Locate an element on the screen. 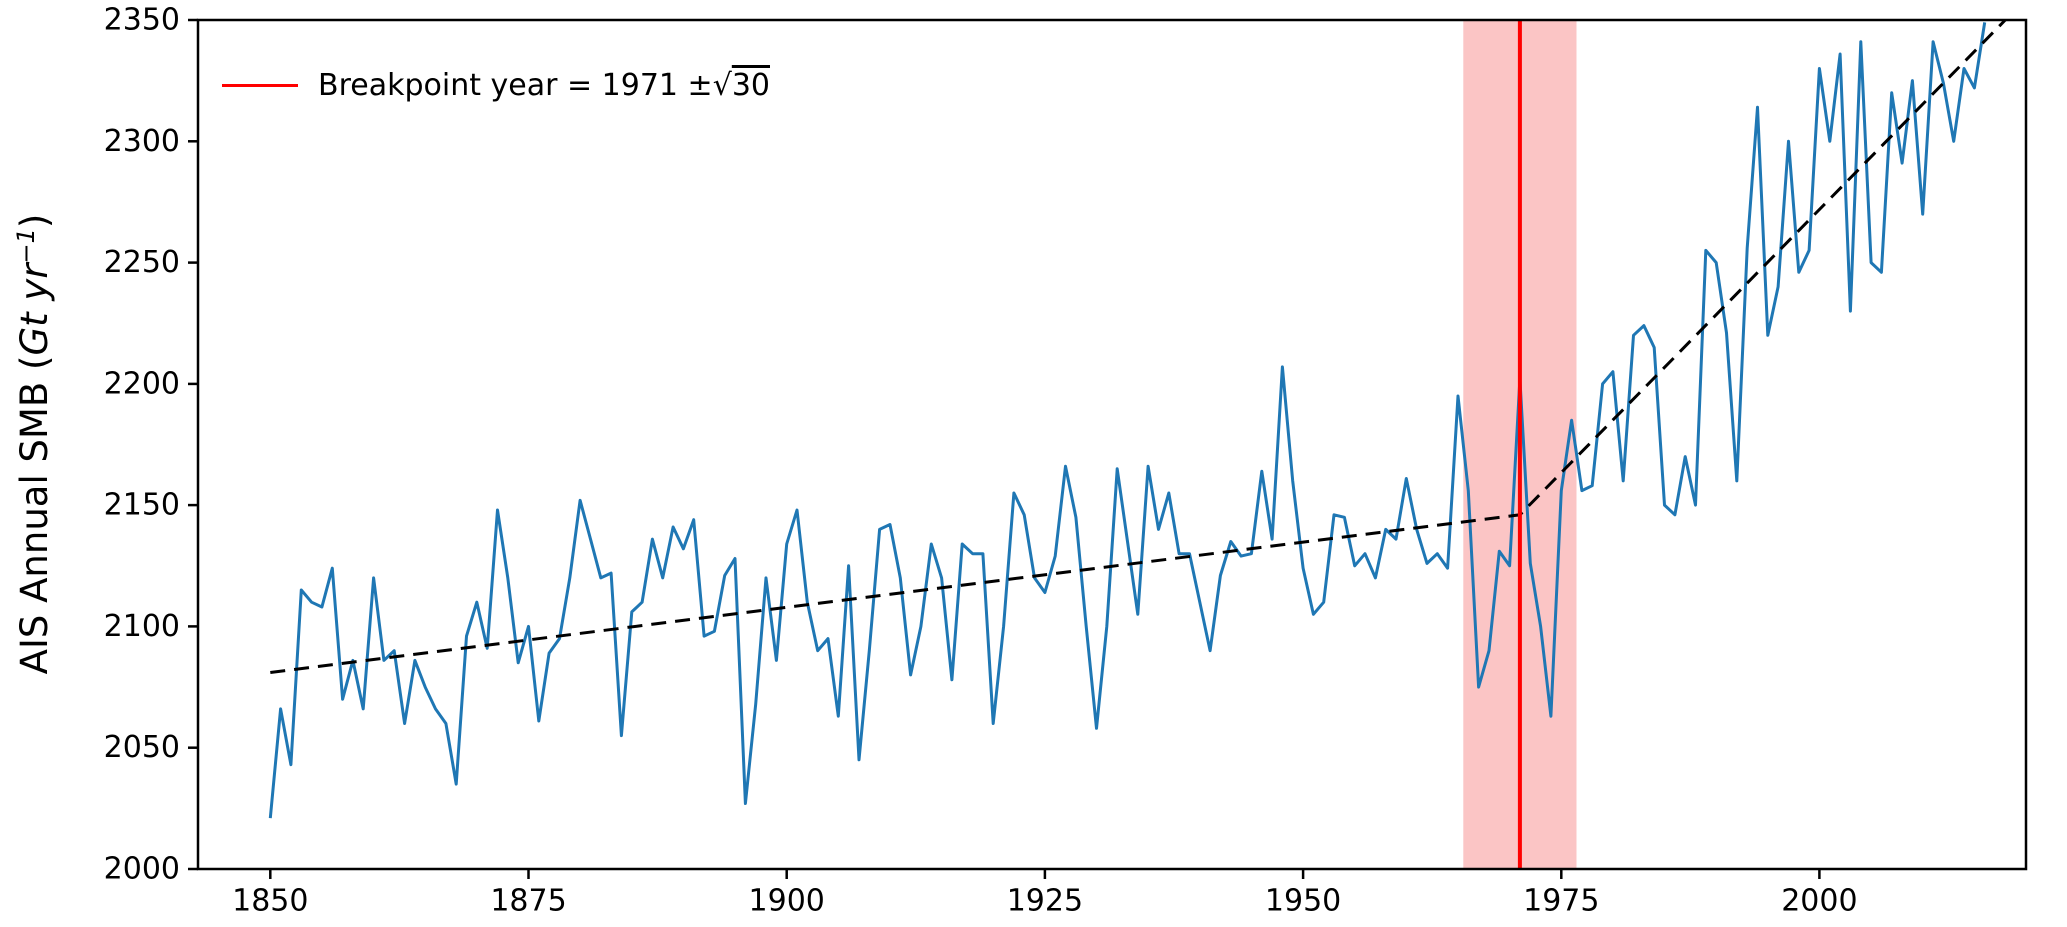  y-axis-label-suffix: ) is located at coordinates (35, 221).